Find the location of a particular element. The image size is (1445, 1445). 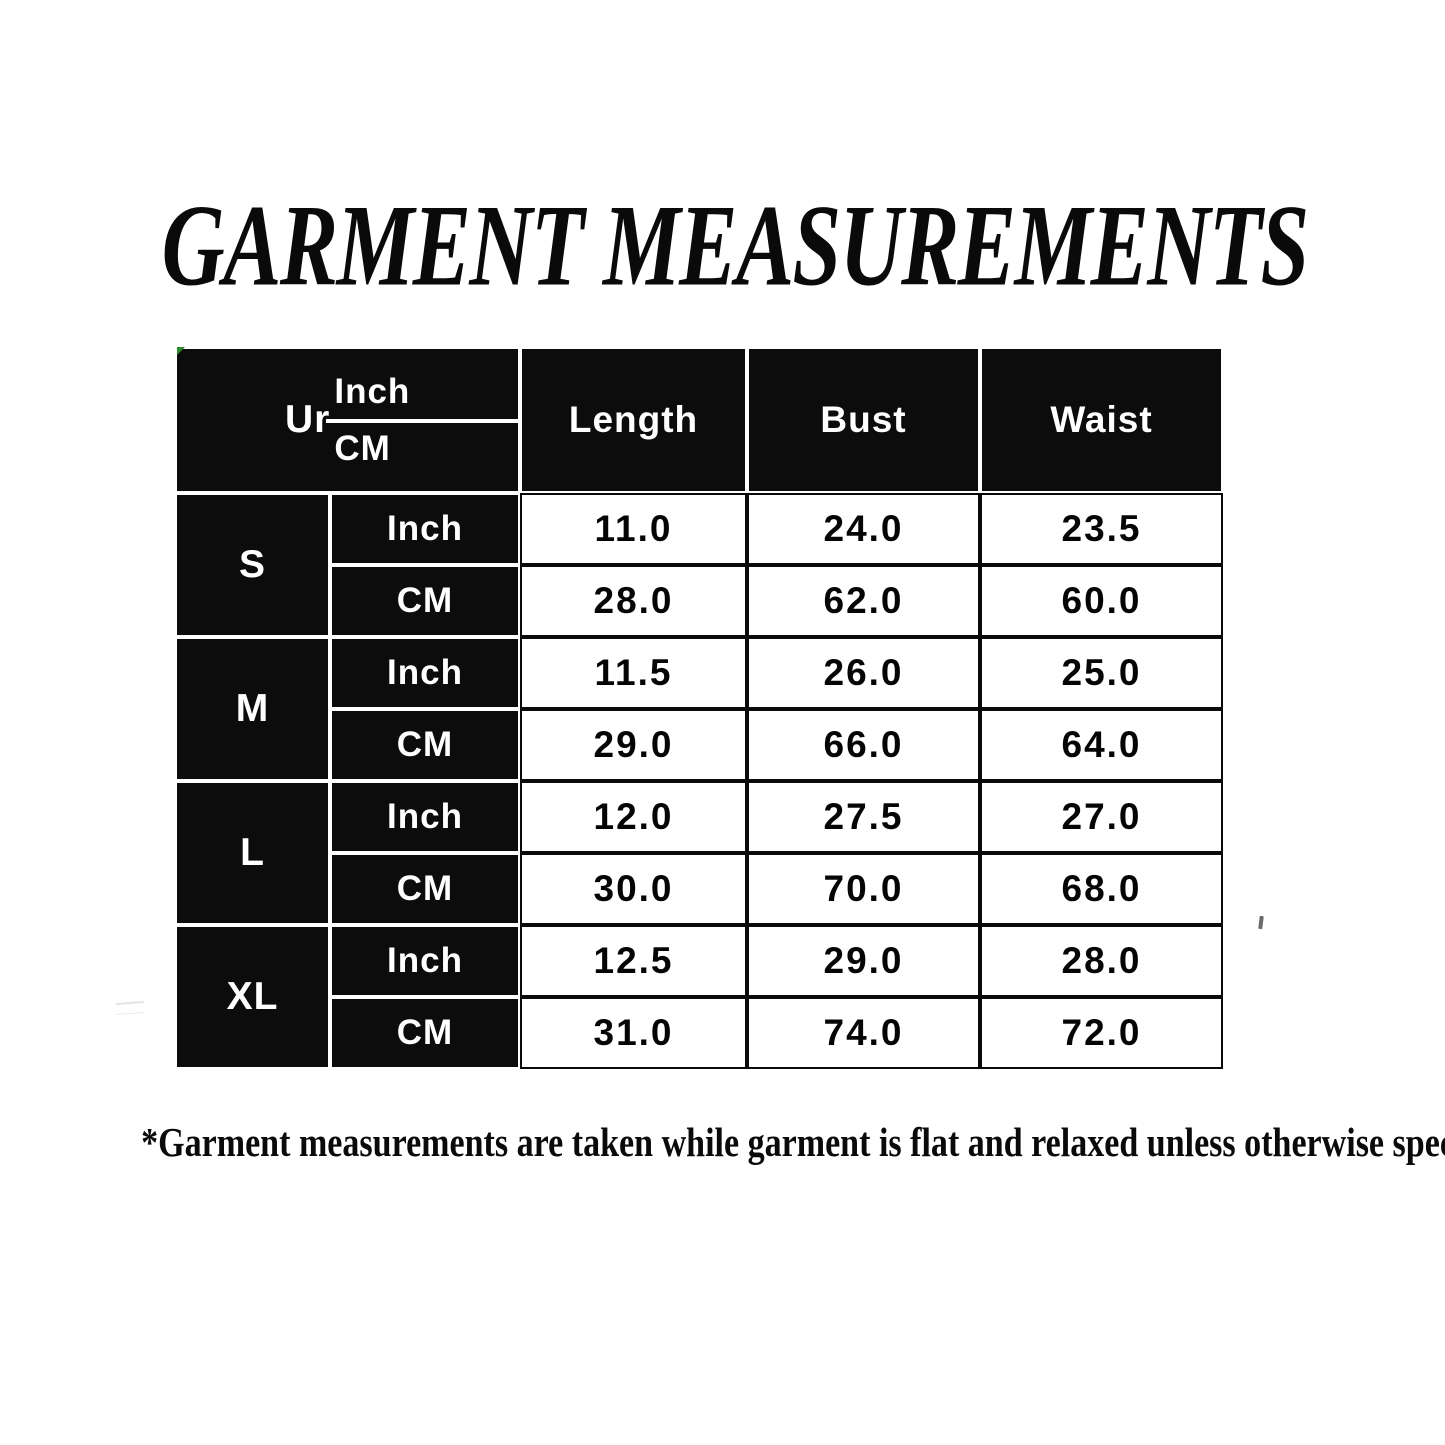

size-cell-m: M is located at coordinates (252, 709).